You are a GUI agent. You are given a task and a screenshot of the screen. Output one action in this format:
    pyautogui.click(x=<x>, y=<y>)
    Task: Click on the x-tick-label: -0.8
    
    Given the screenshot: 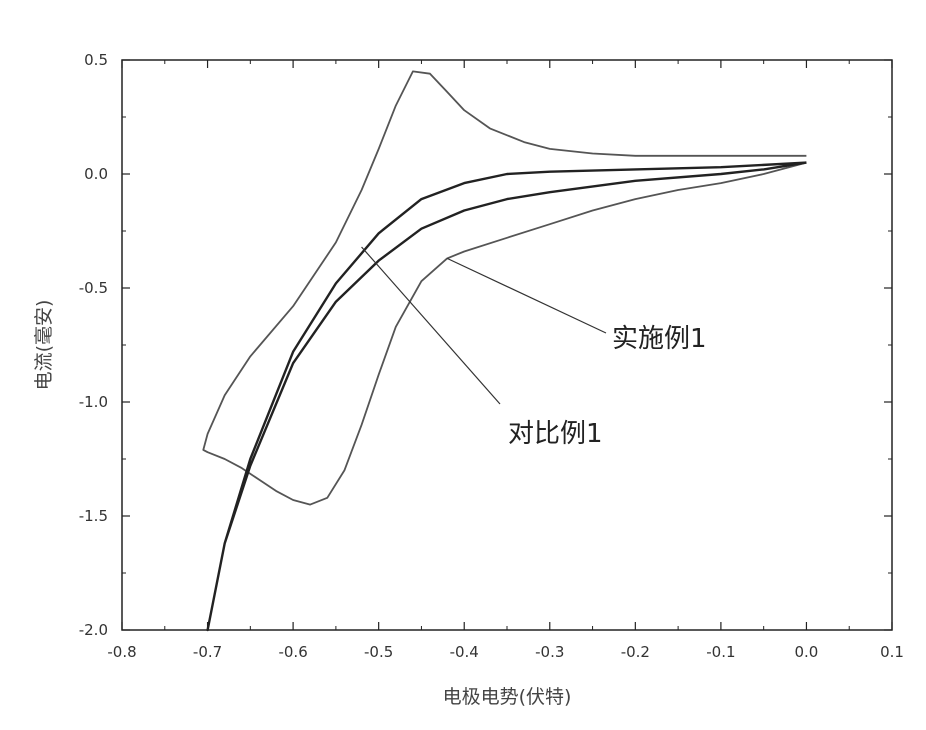 What is the action you would take?
    pyautogui.click(x=121, y=652)
    